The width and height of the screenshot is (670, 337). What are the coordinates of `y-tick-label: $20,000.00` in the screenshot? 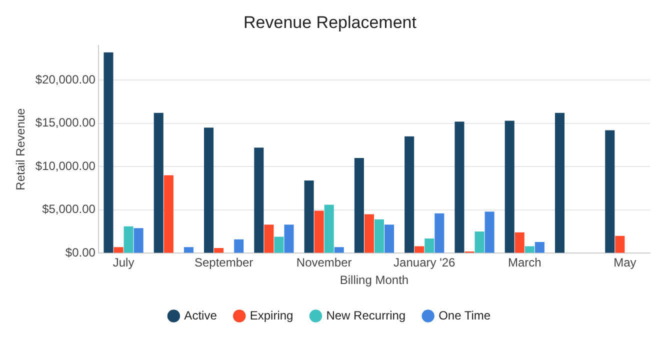 It's located at (65, 79).